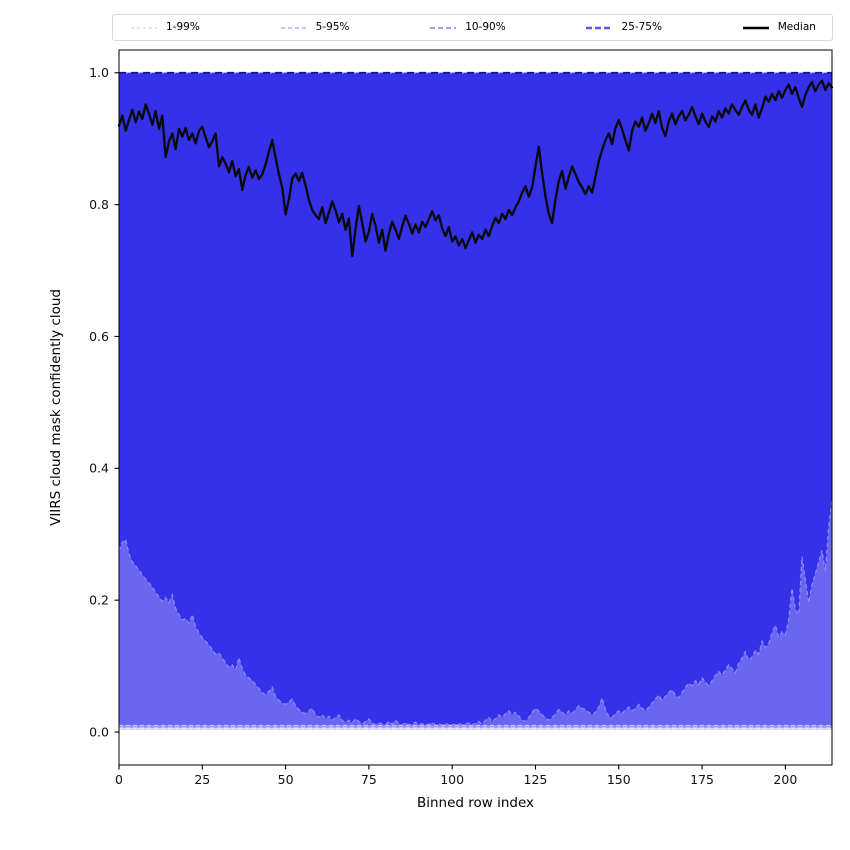 This screenshot has width=850, height=850. I want to click on y-tick-label: 1.0, so click(99, 72).